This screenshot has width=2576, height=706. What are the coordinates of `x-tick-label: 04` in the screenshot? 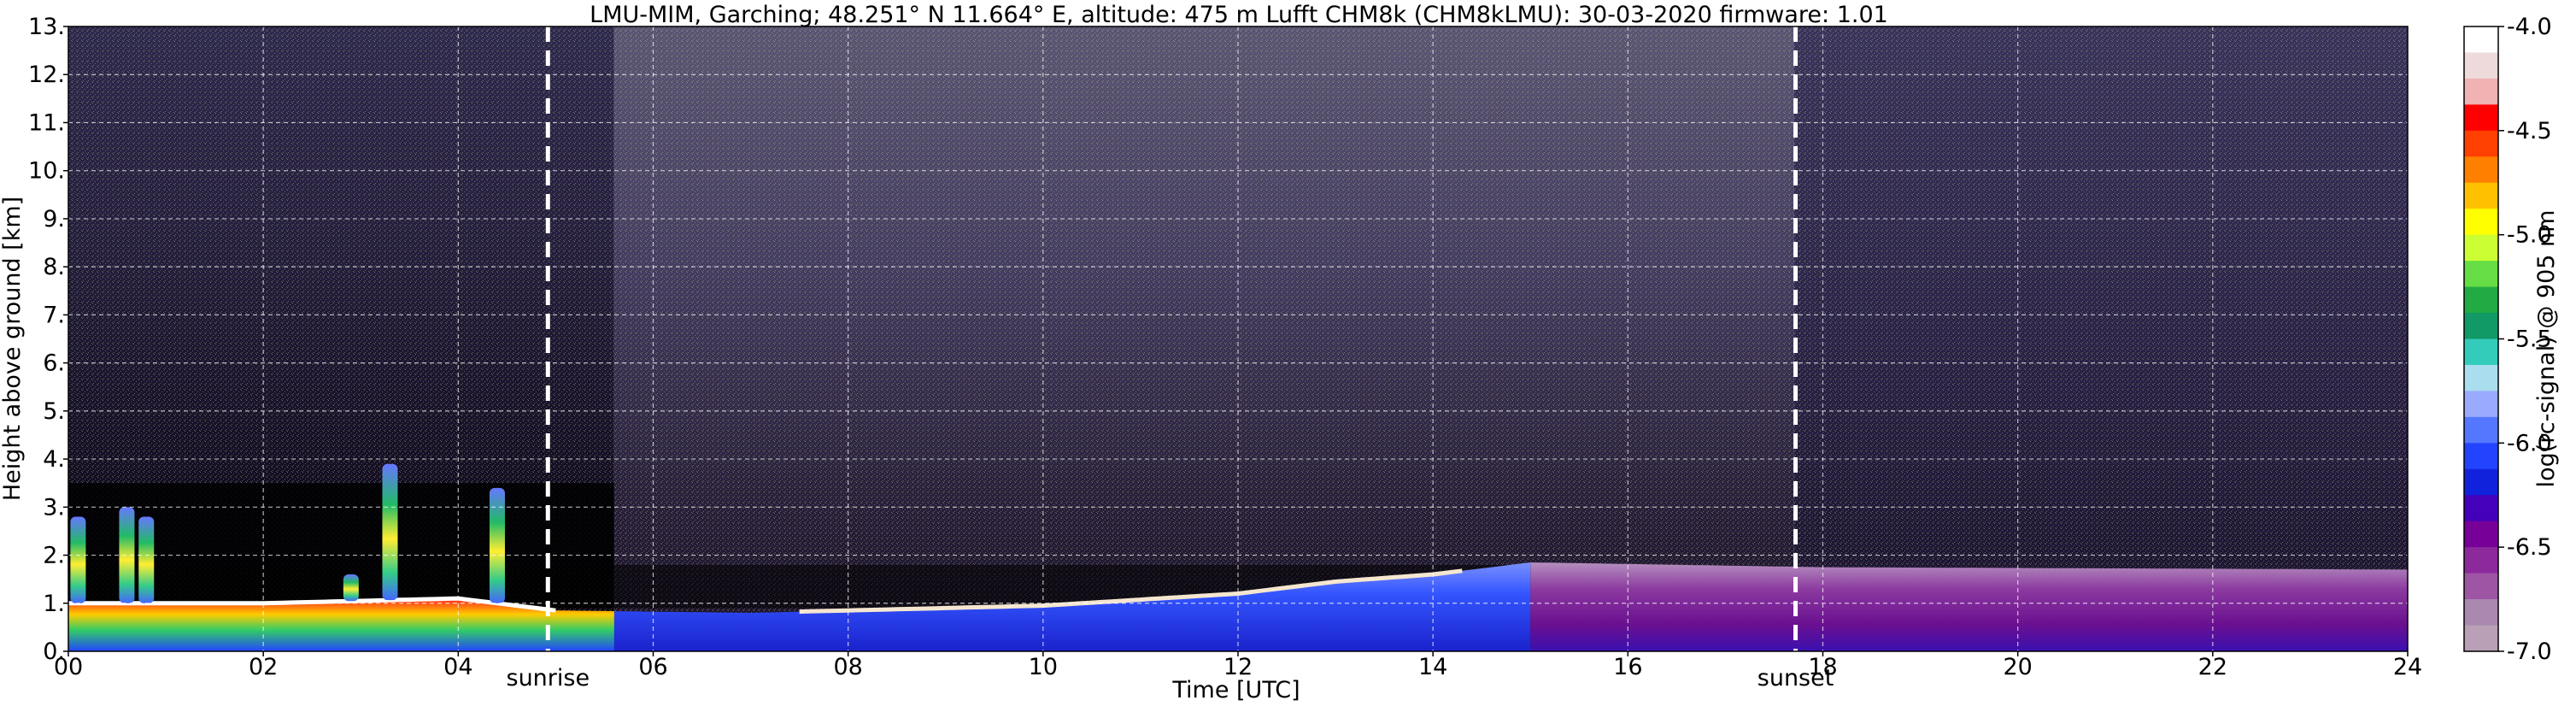 It's located at (457, 667).